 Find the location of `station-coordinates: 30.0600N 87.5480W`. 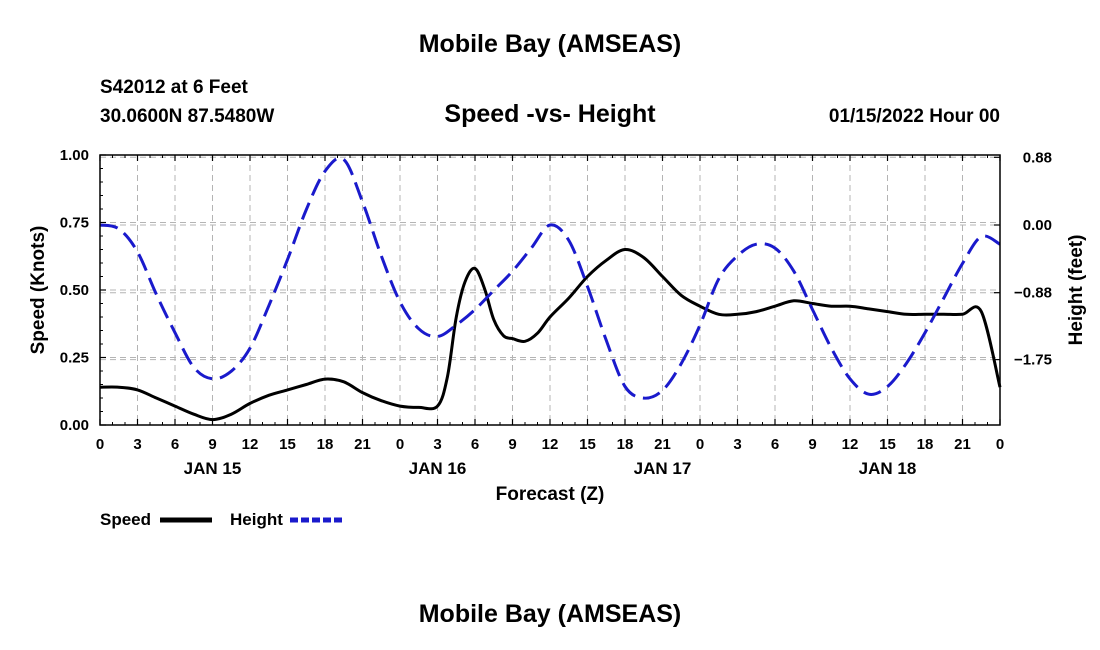

station-coordinates: 30.0600N 87.5480W is located at coordinates (187, 116).